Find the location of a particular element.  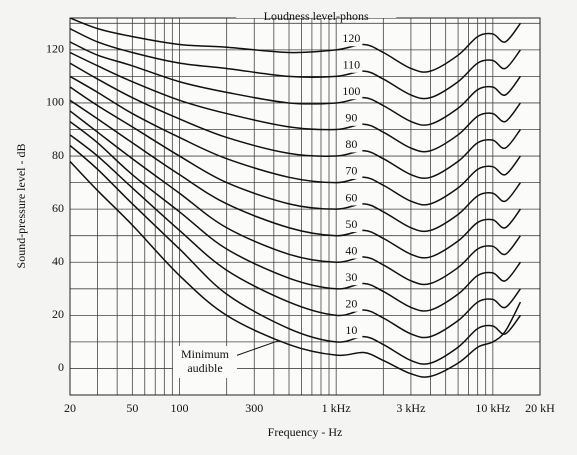

series-label: 90 is located at coordinates (351, 118).